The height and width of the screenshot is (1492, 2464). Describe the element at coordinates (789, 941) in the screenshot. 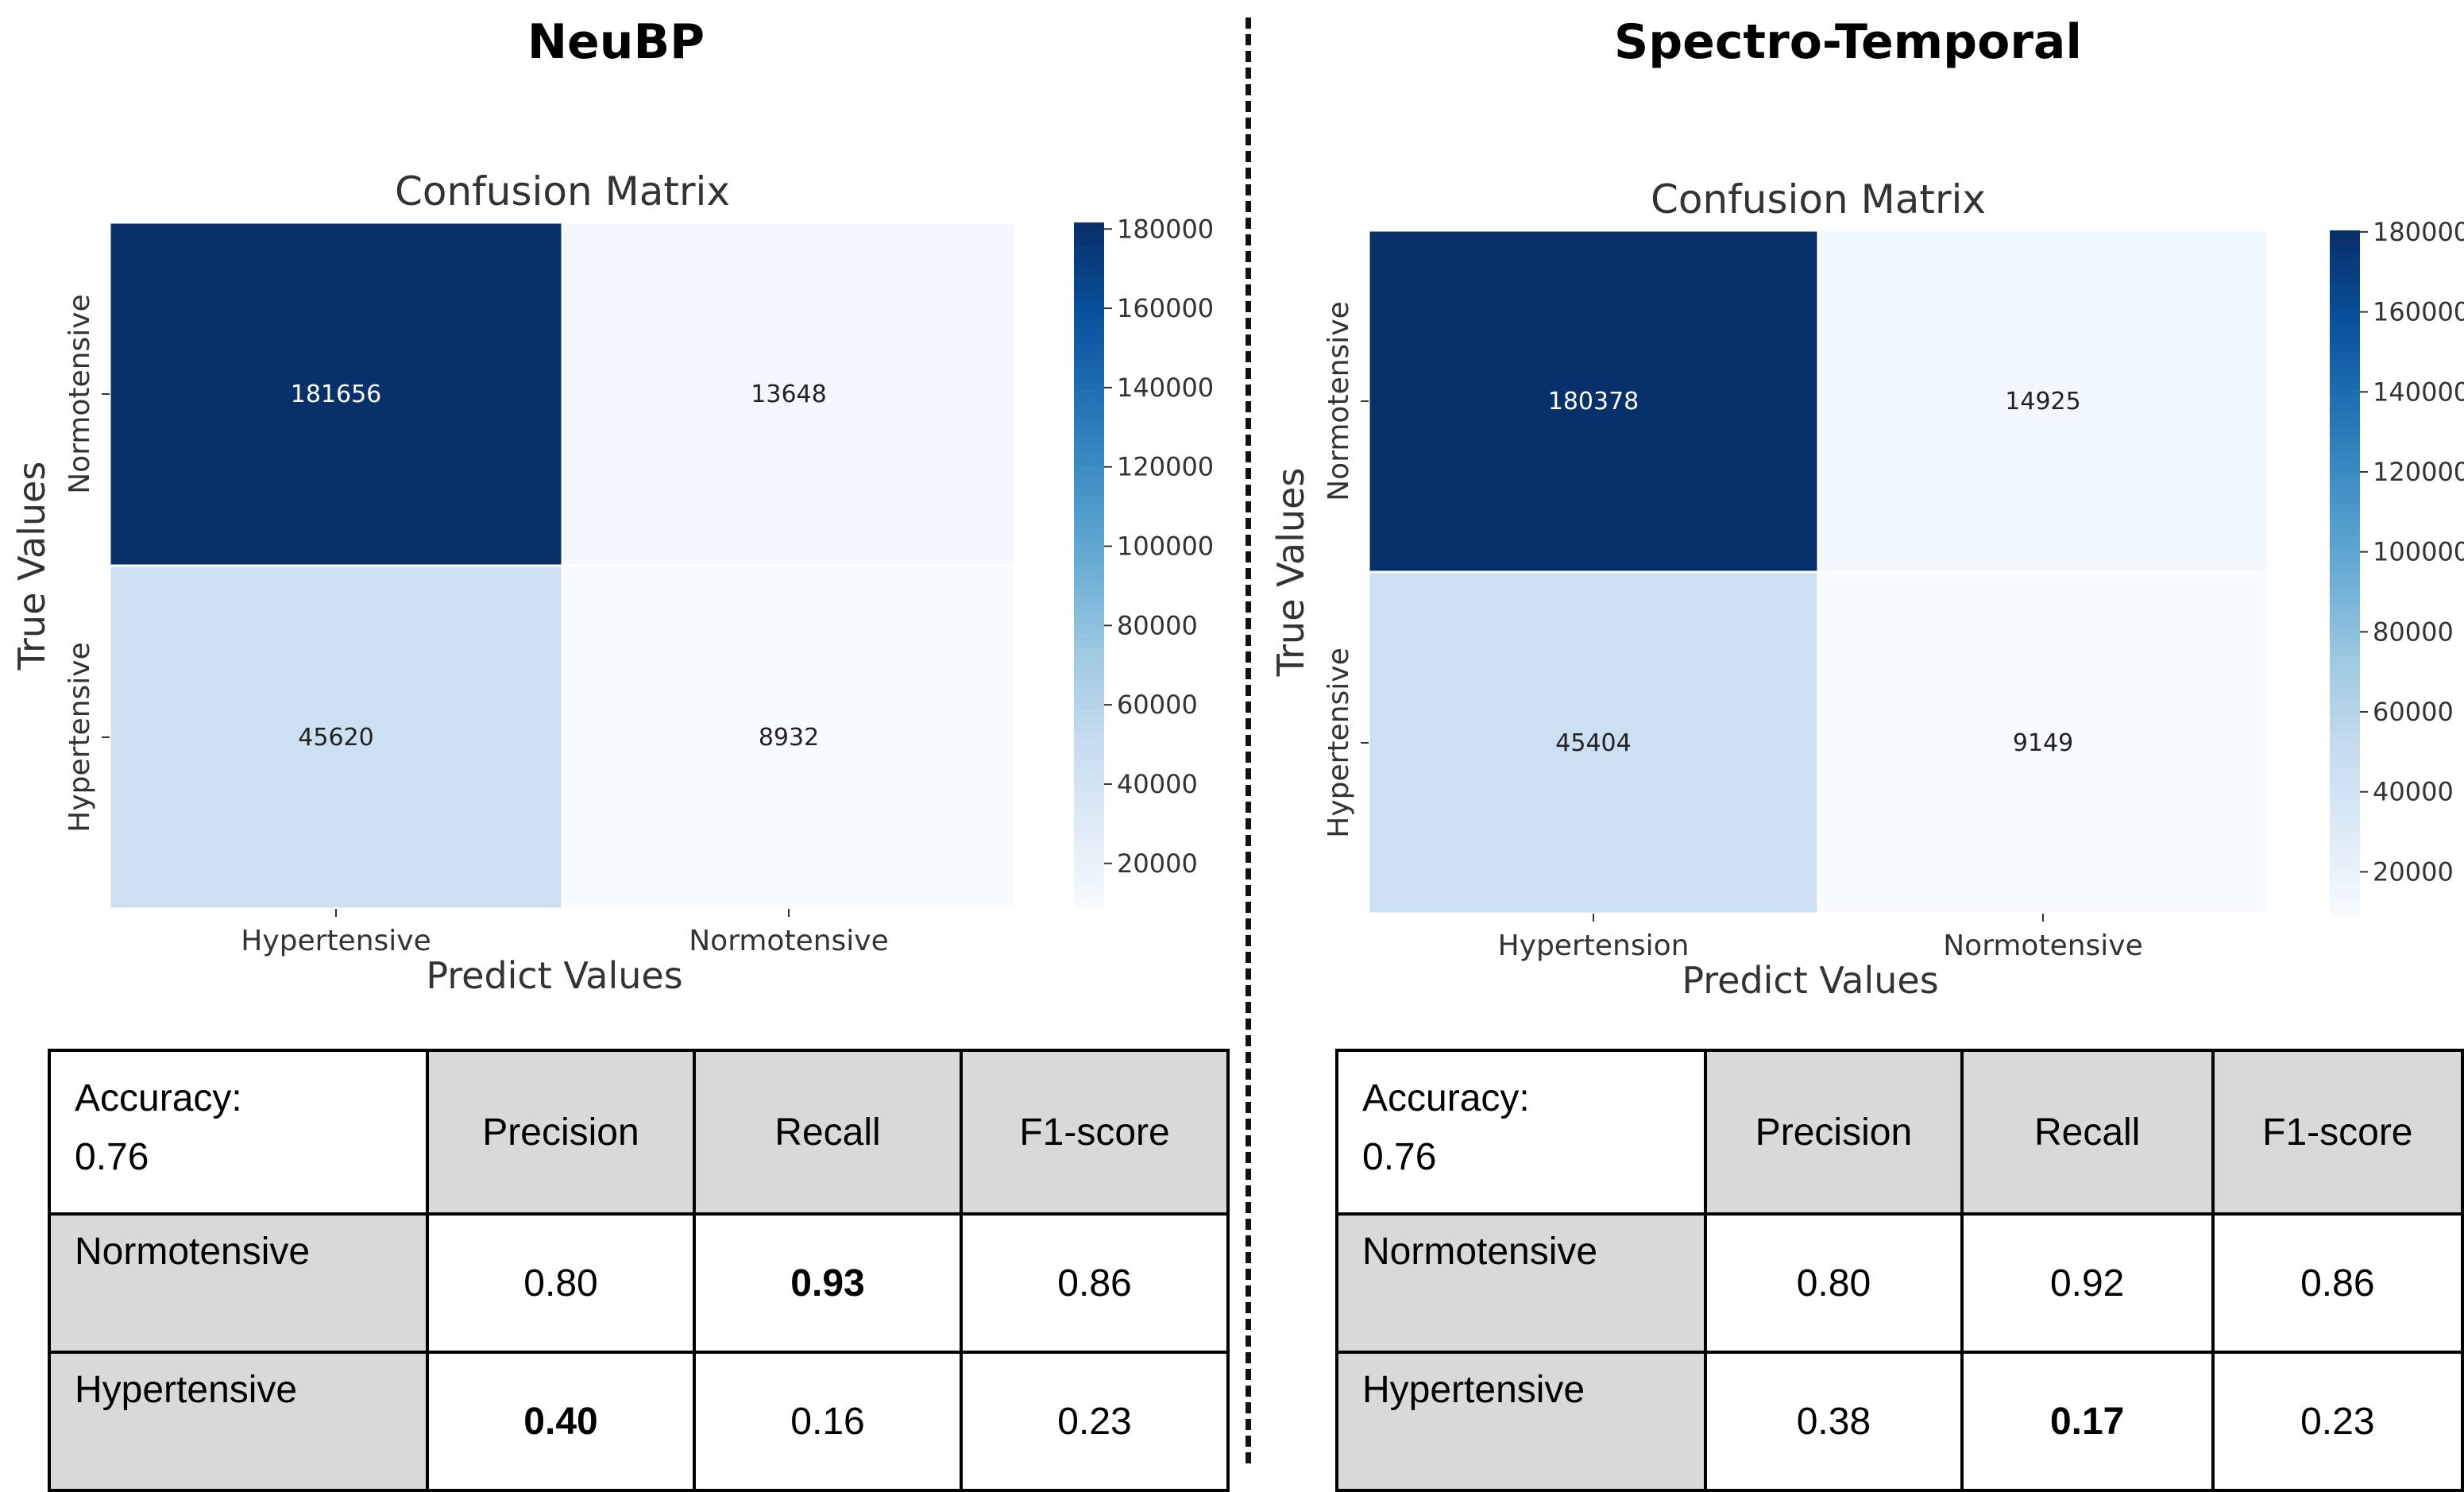

I see `x-tick-label: Normotensive` at that location.